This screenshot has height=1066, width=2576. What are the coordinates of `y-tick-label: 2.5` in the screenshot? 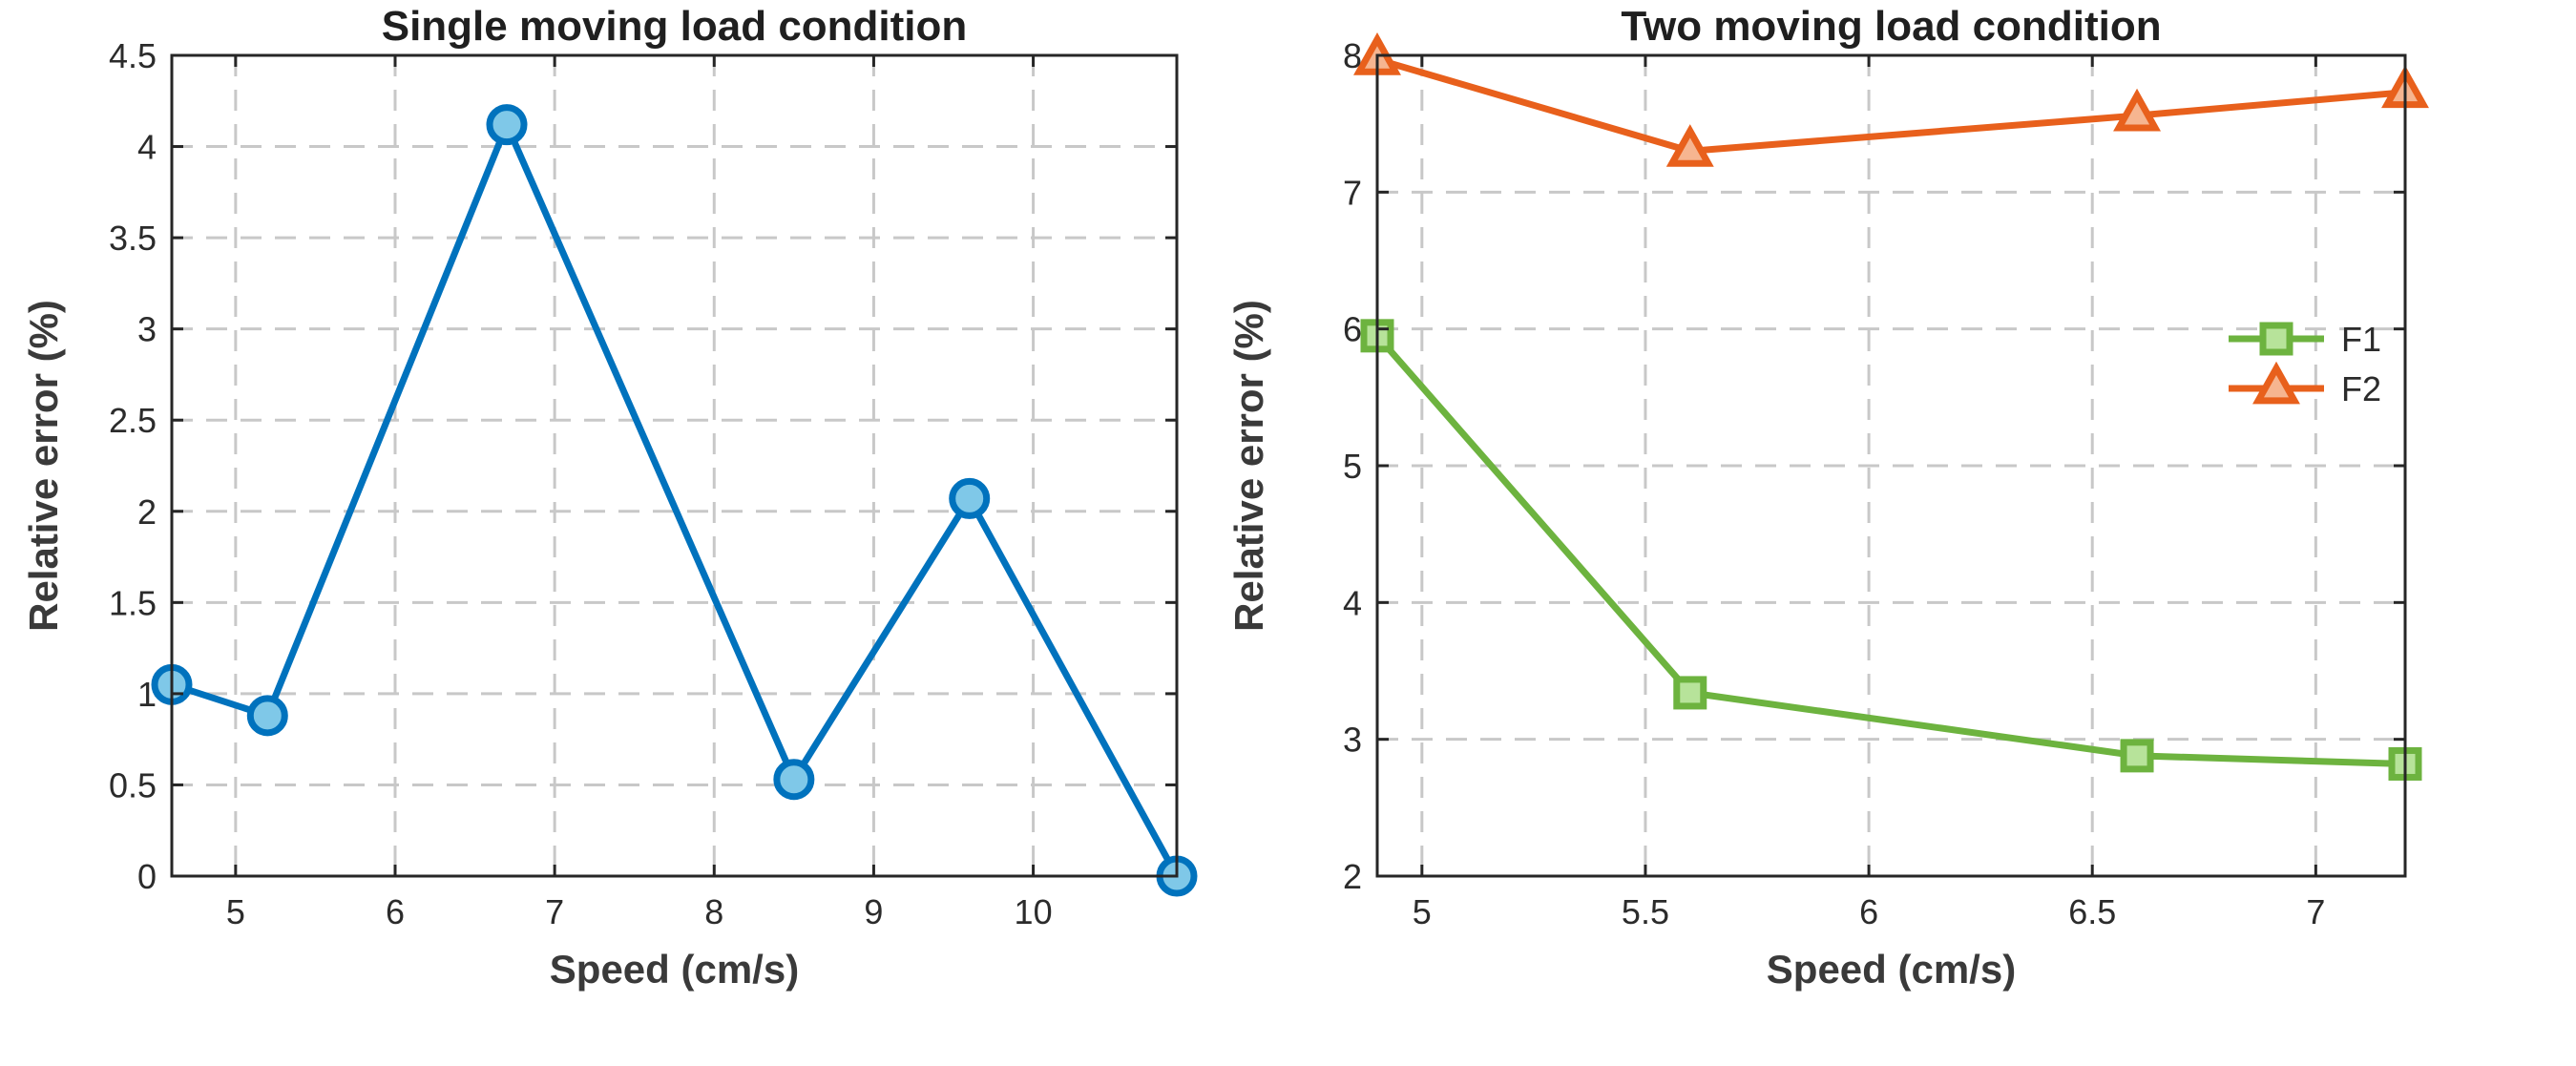 It's located at (133, 420).